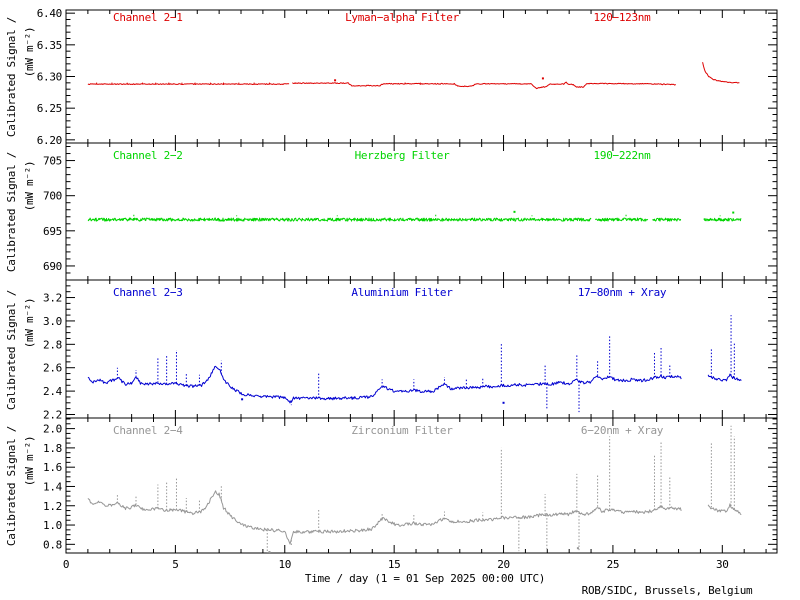 The image size is (800, 600). Describe the element at coordinates (402, 292) in the screenshot. I see `panel3-filter-label: Aluminium Filter` at that location.